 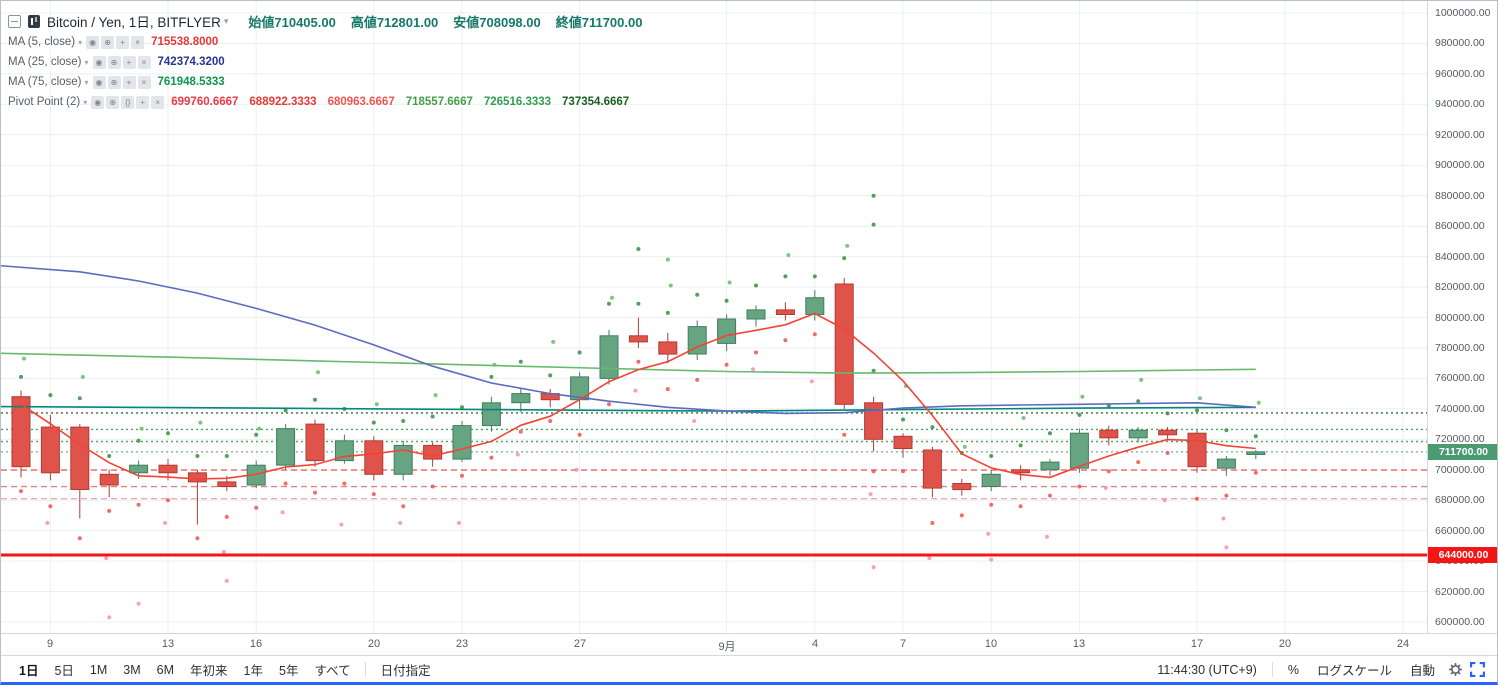 What do you see at coordinates (1403, 644) in the screenshot?
I see `time-axis-label: 24` at bounding box center [1403, 644].